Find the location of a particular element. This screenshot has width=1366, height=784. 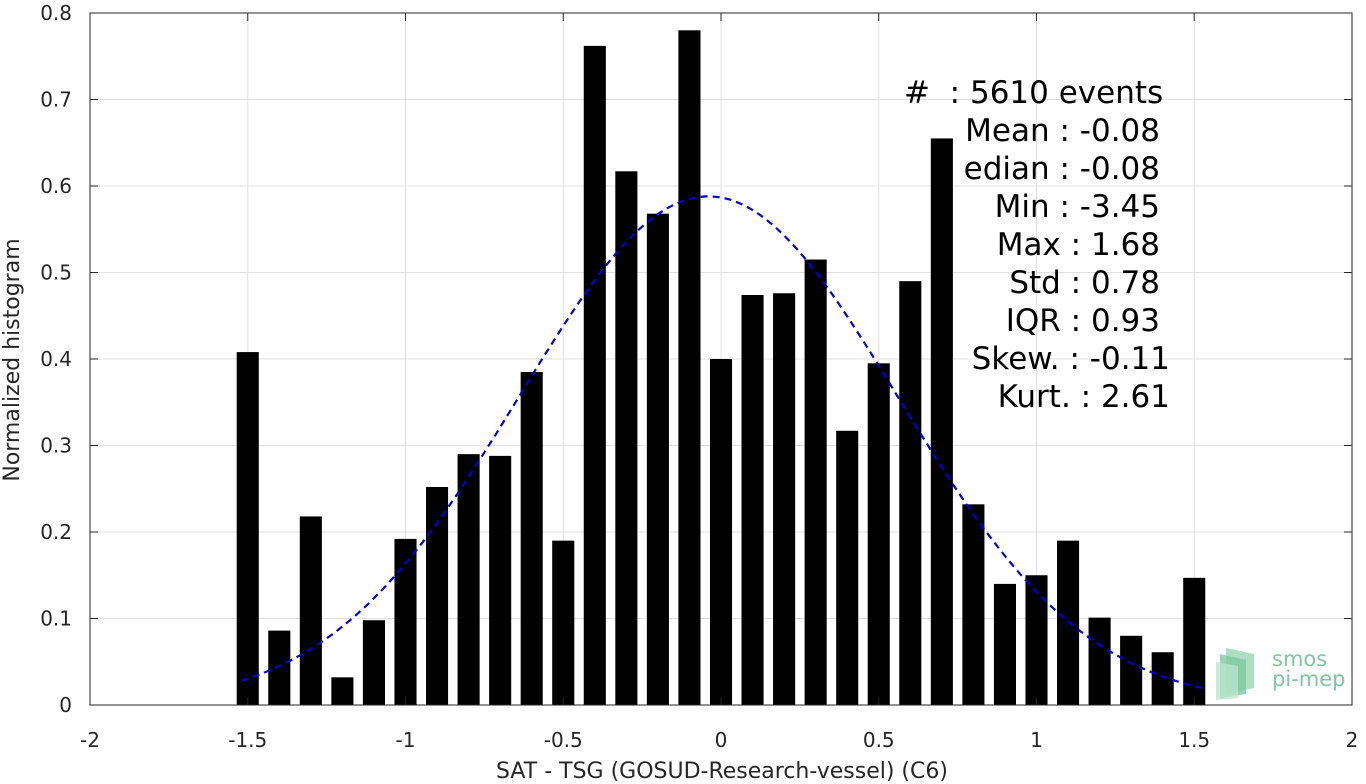

stat-kurt: Kurt. : 2.61 is located at coordinates (1083, 397).